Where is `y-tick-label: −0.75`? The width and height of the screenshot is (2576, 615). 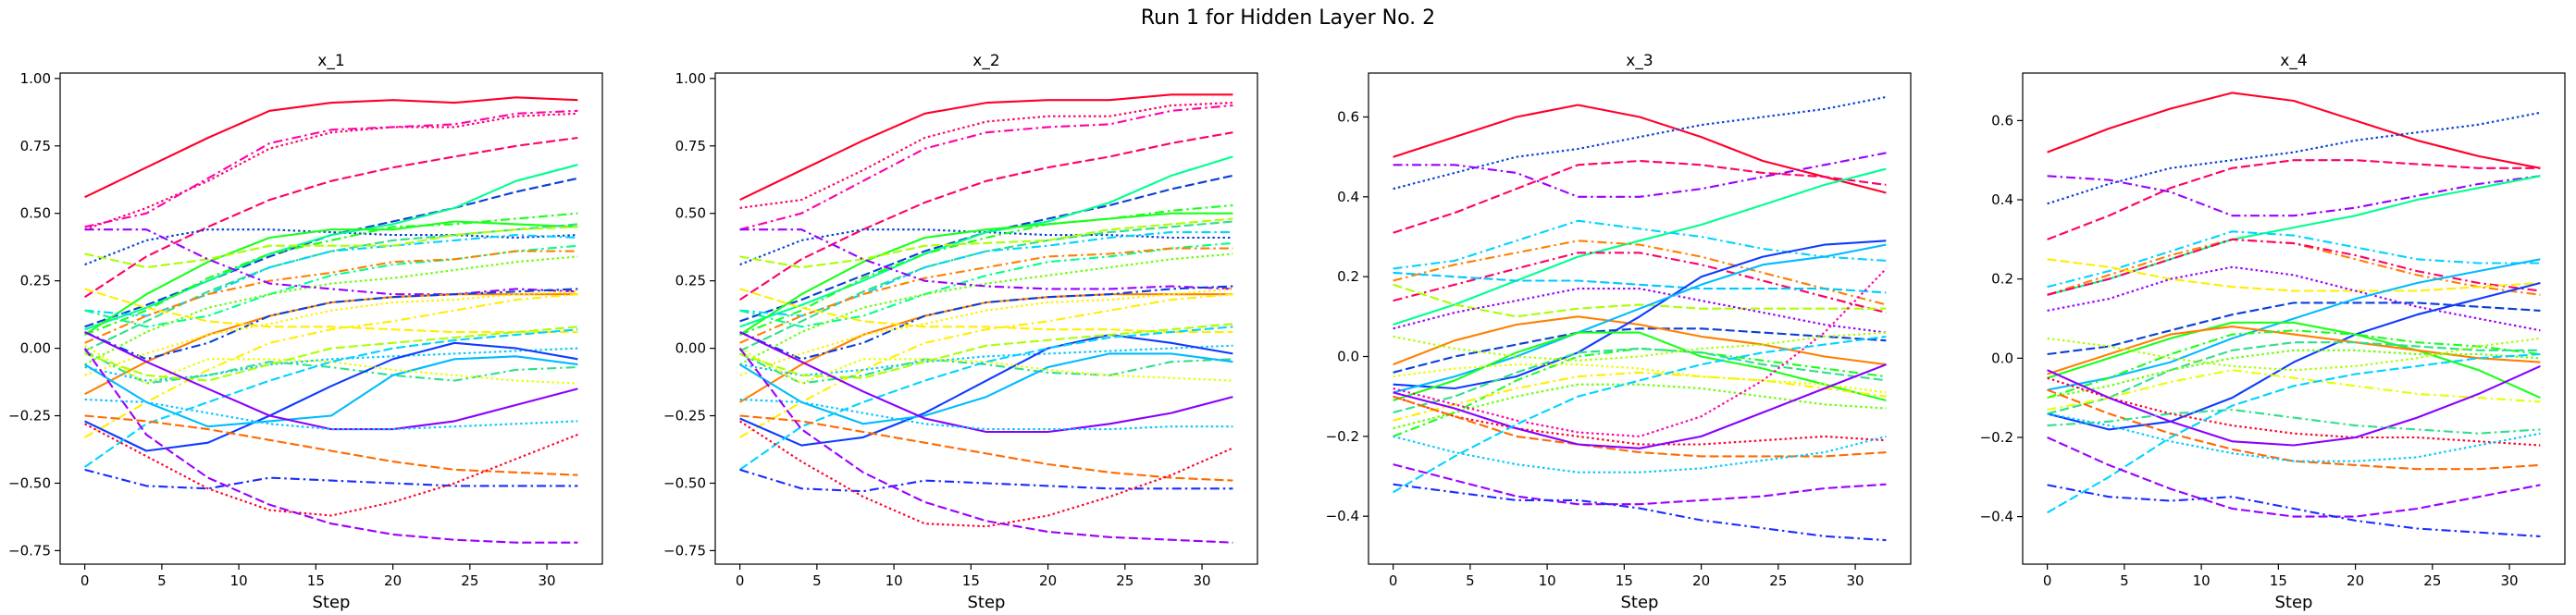
y-tick-label: −0.75 is located at coordinates (29, 550).